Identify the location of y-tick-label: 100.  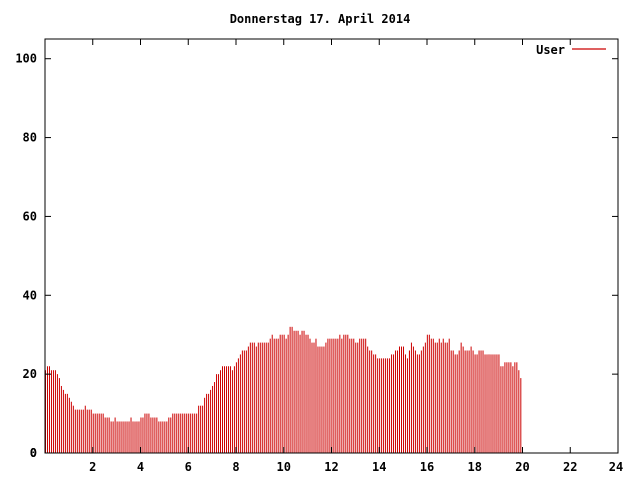
(26, 59).